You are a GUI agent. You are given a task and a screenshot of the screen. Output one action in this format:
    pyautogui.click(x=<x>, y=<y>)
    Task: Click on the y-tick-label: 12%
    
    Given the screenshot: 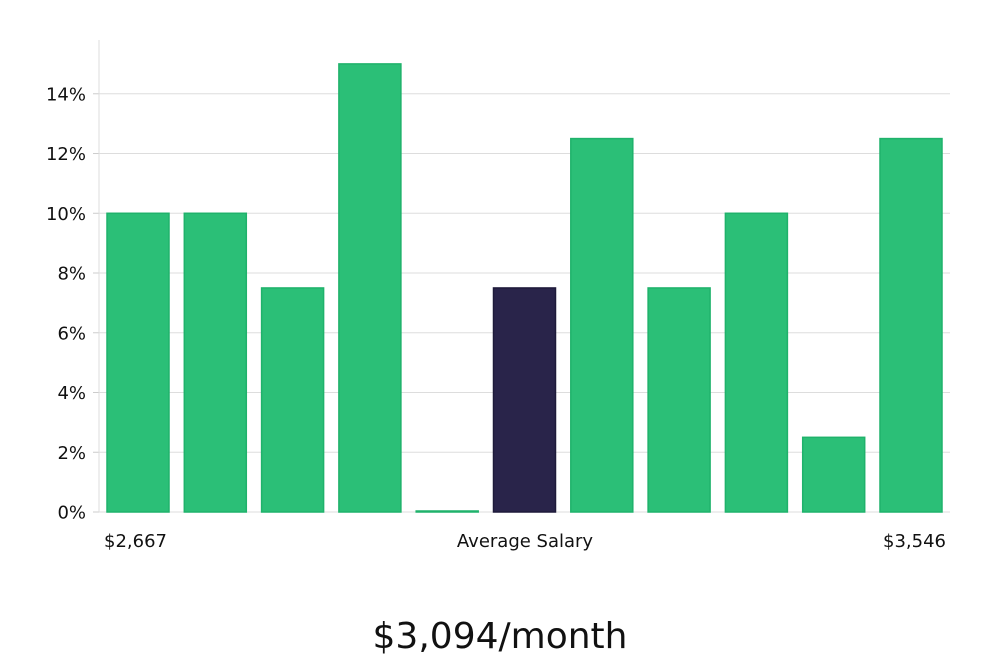 What is the action you would take?
    pyautogui.click(x=66, y=154)
    